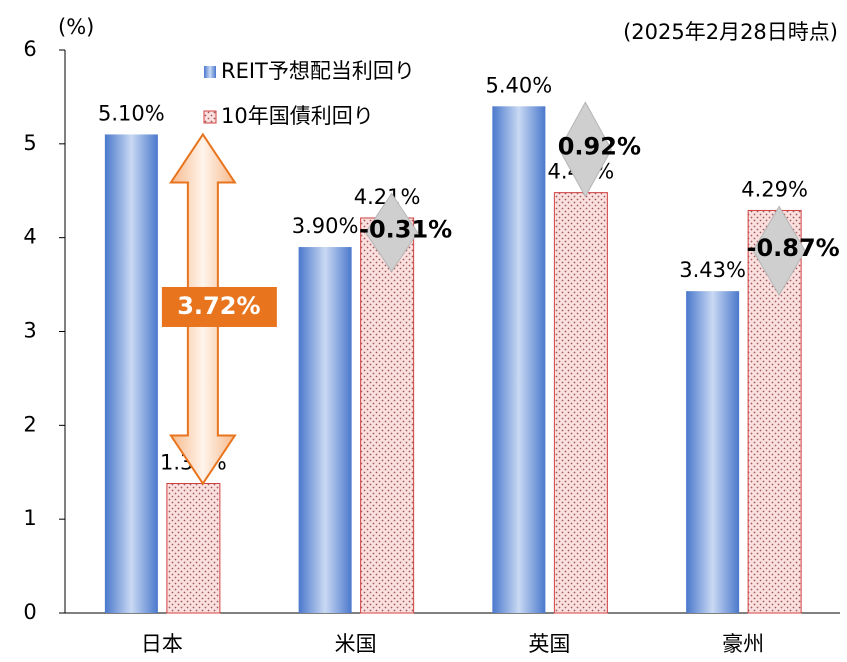 Image resolution: width=847 pixels, height=662 pixels. I want to click on x-tick-label: 英国, so click(549, 644).